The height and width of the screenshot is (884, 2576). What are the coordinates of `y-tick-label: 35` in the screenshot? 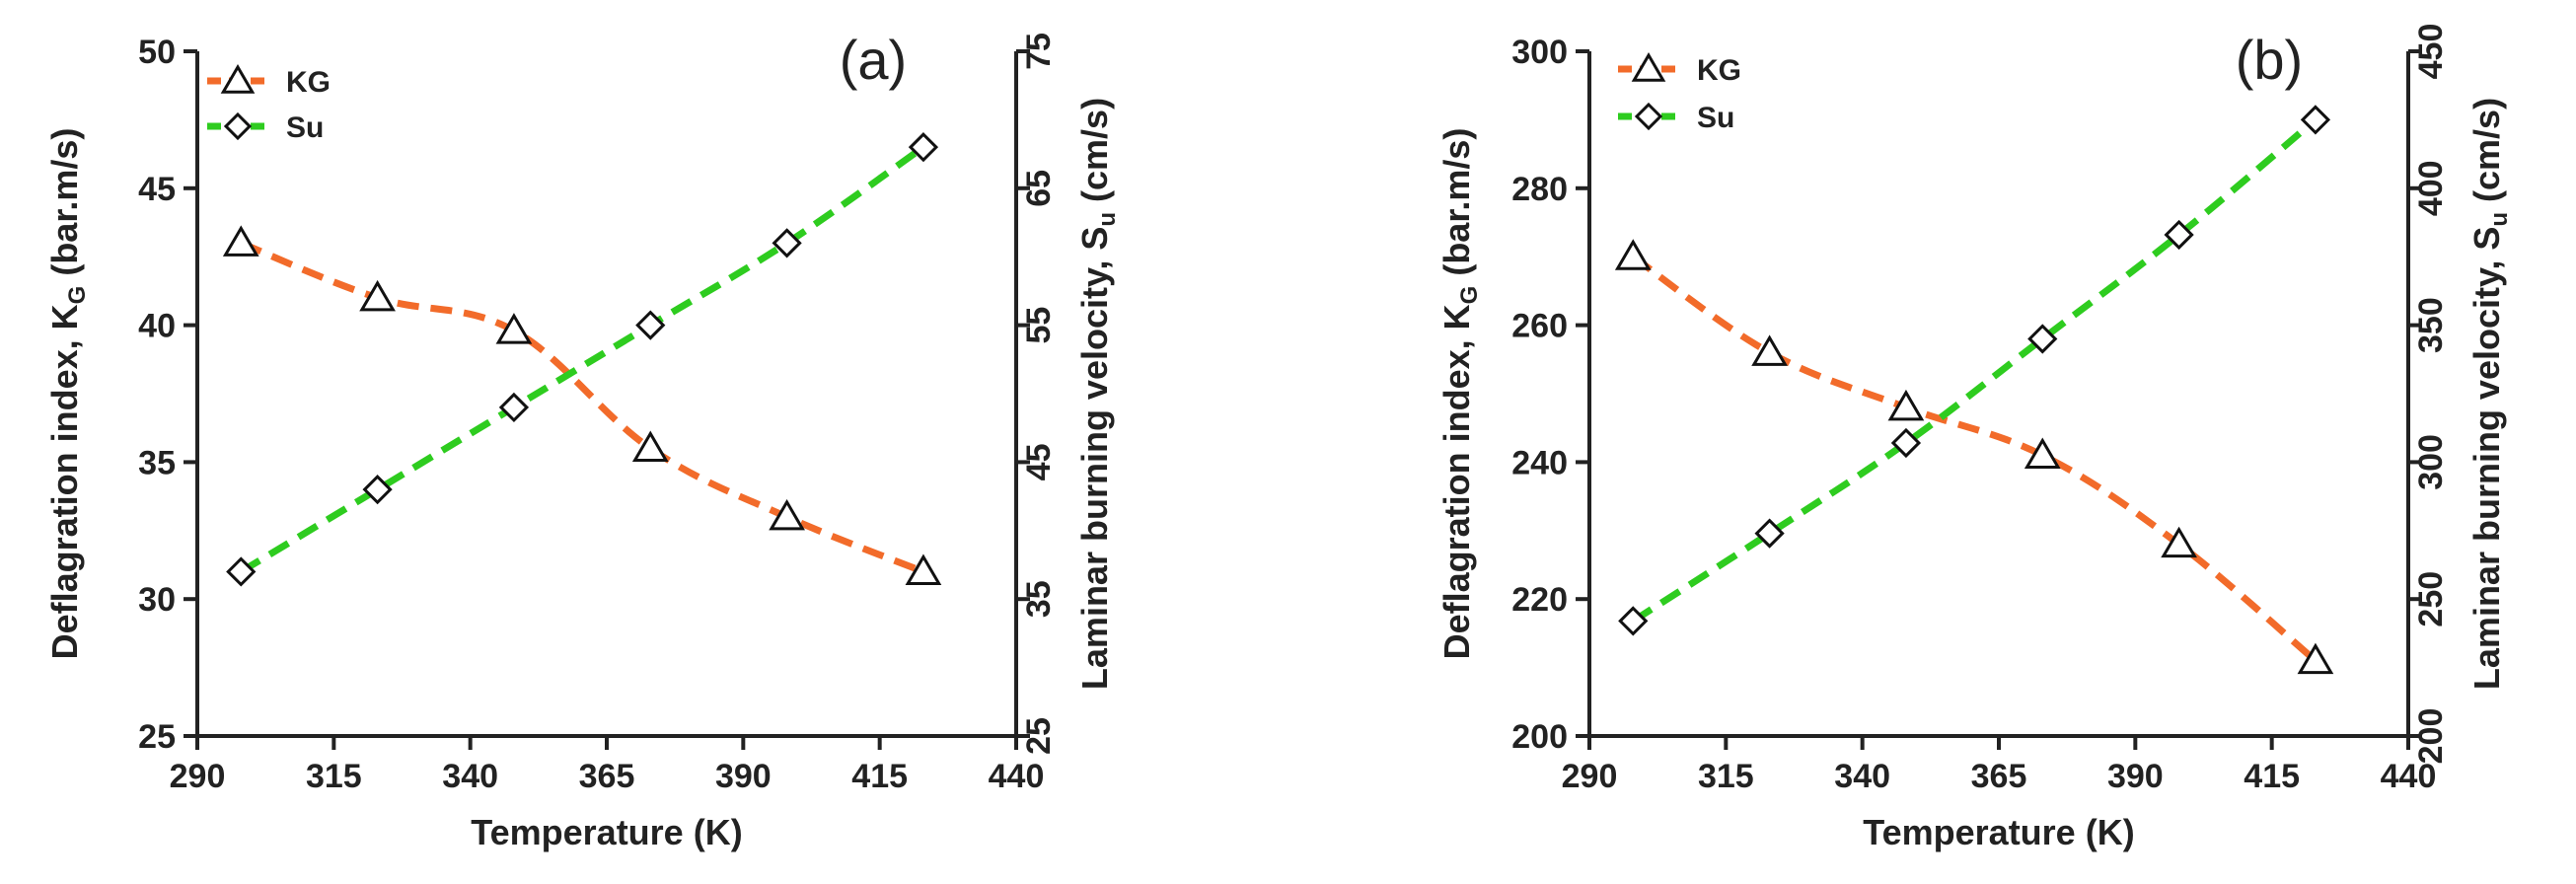 It's located at (157, 462).